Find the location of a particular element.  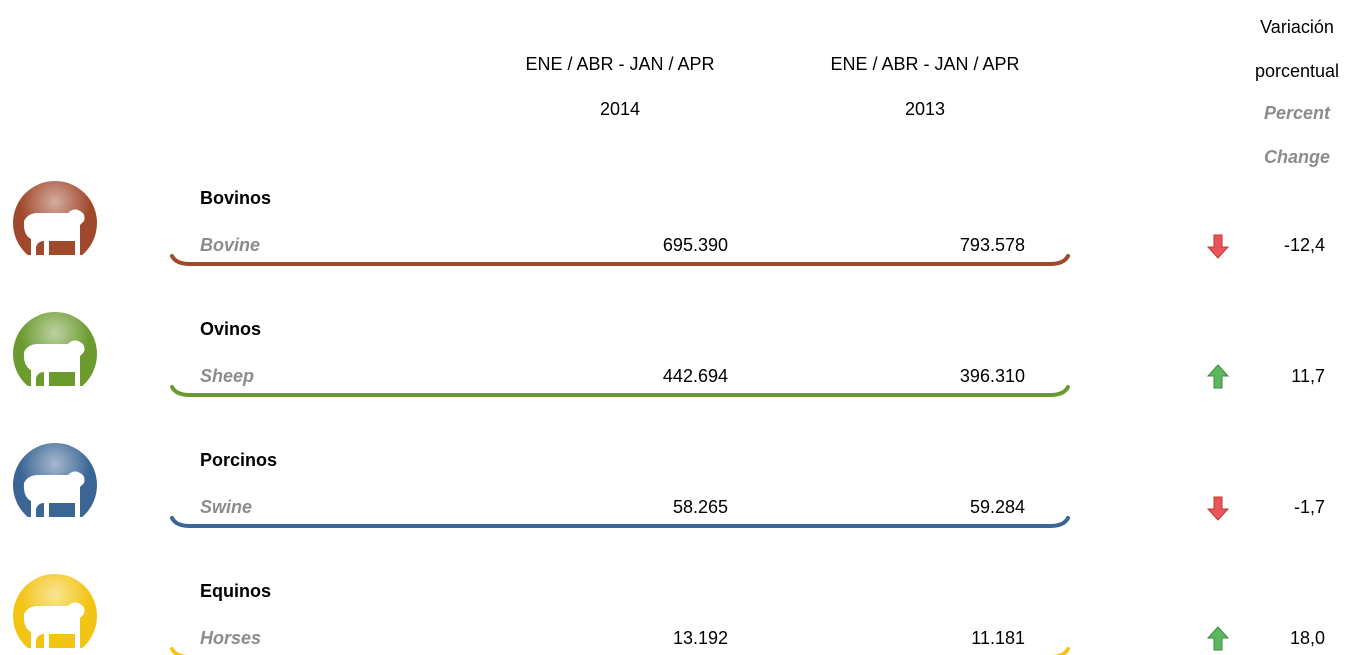

change-value: -12,4 is located at coordinates (1304, 245).